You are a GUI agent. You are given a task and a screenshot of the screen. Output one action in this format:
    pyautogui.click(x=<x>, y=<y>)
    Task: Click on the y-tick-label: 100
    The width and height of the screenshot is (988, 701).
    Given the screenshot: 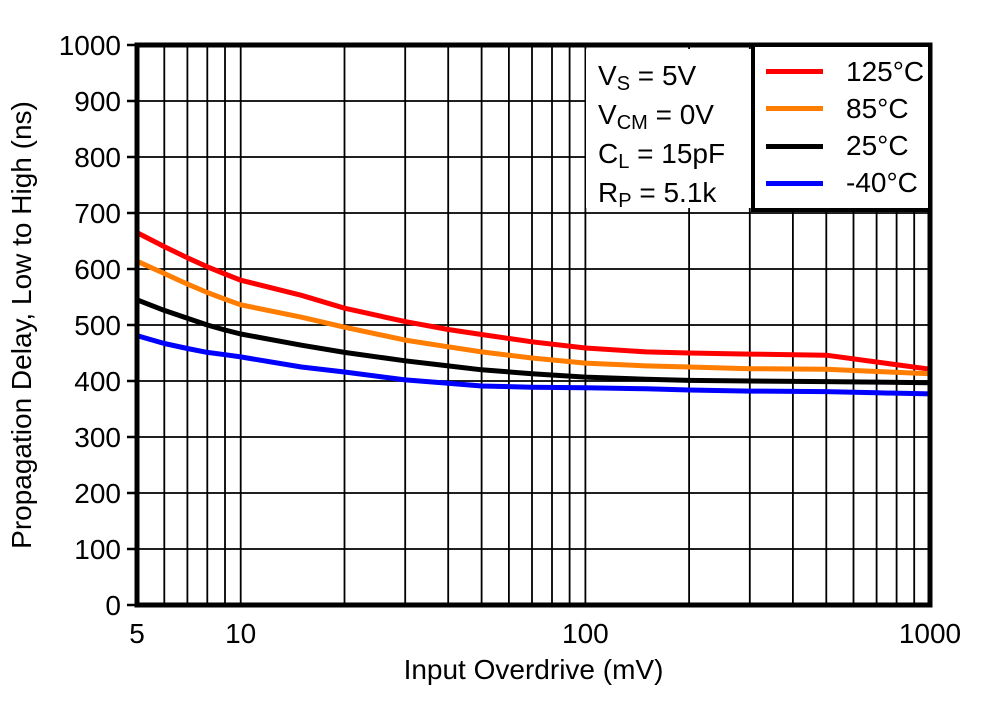 What is the action you would take?
    pyautogui.click(x=97, y=549)
    